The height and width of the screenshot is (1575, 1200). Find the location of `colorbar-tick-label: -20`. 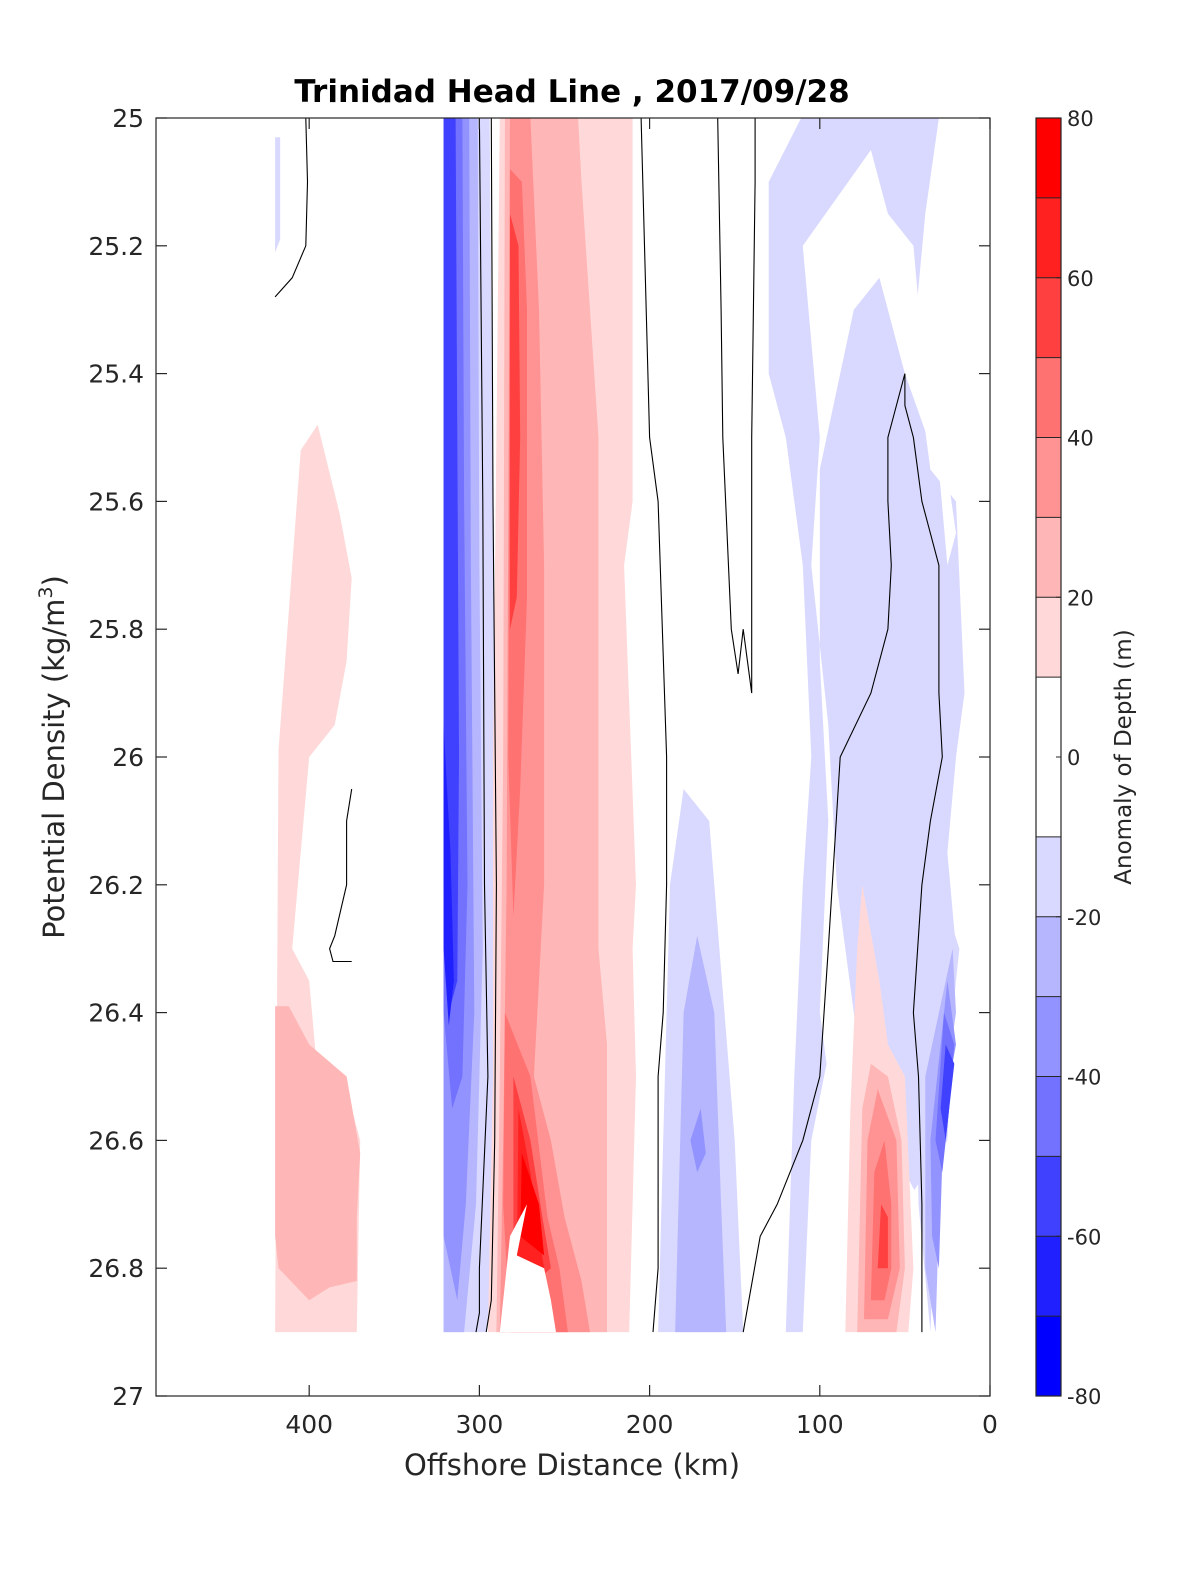

colorbar-tick-label: -20 is located at coordinates (1084, 918).